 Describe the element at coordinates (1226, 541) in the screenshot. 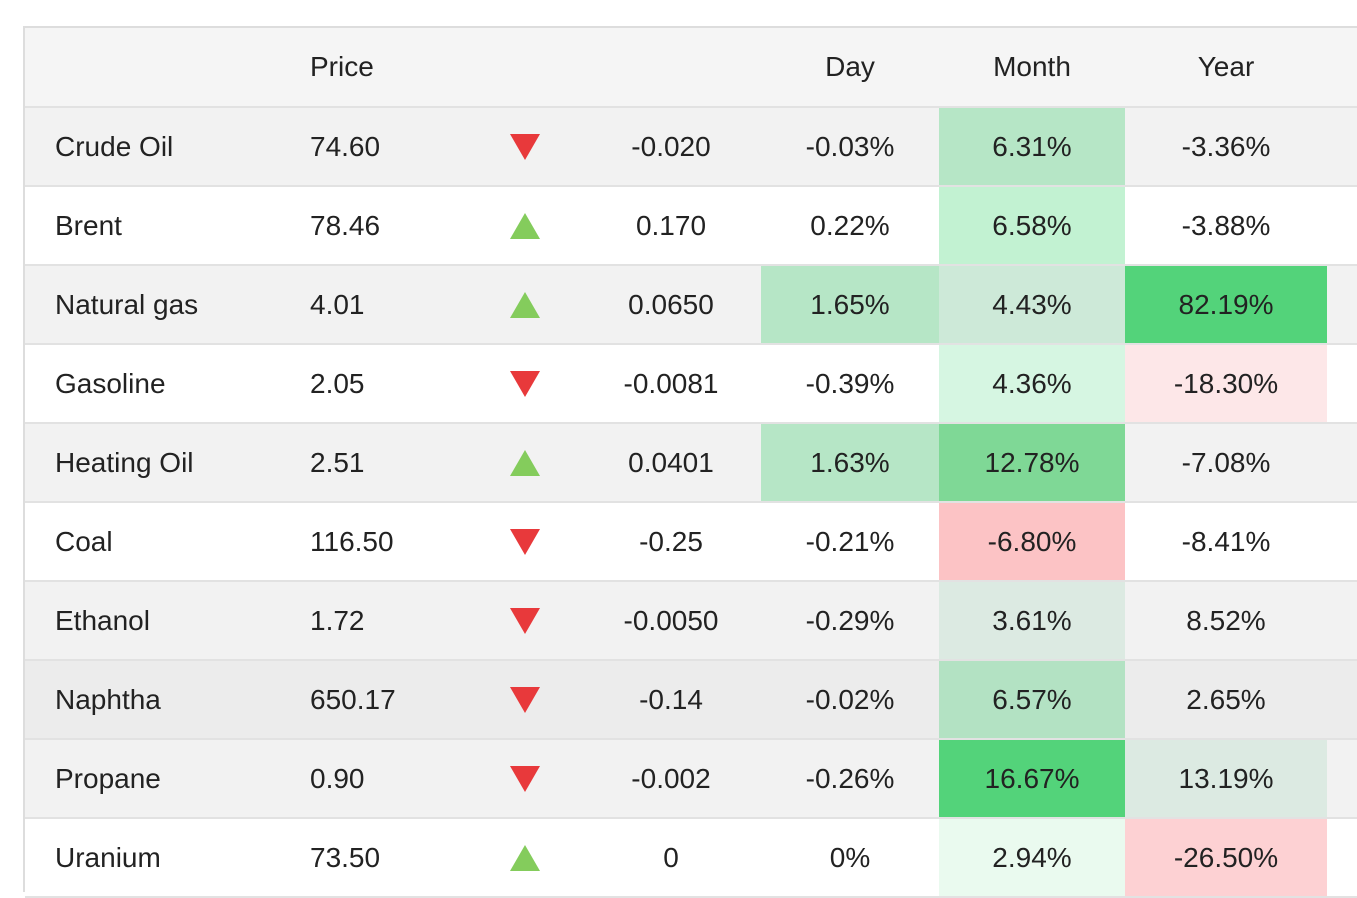

I see `year-percent-cell: -8.41%` at that location.